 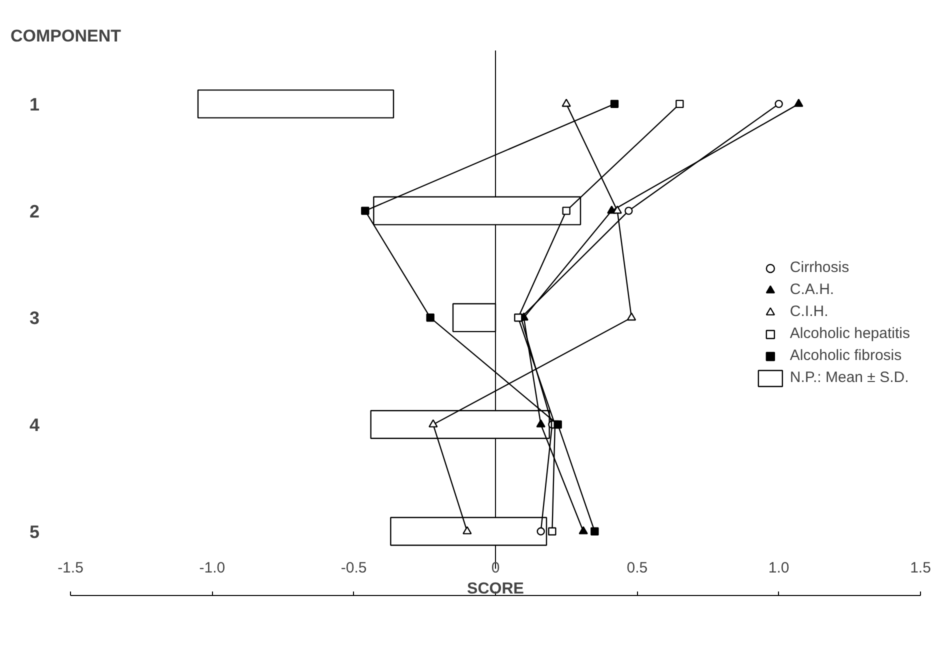 I want to click on y-tick-label: 2, so click(x=34, y=211).